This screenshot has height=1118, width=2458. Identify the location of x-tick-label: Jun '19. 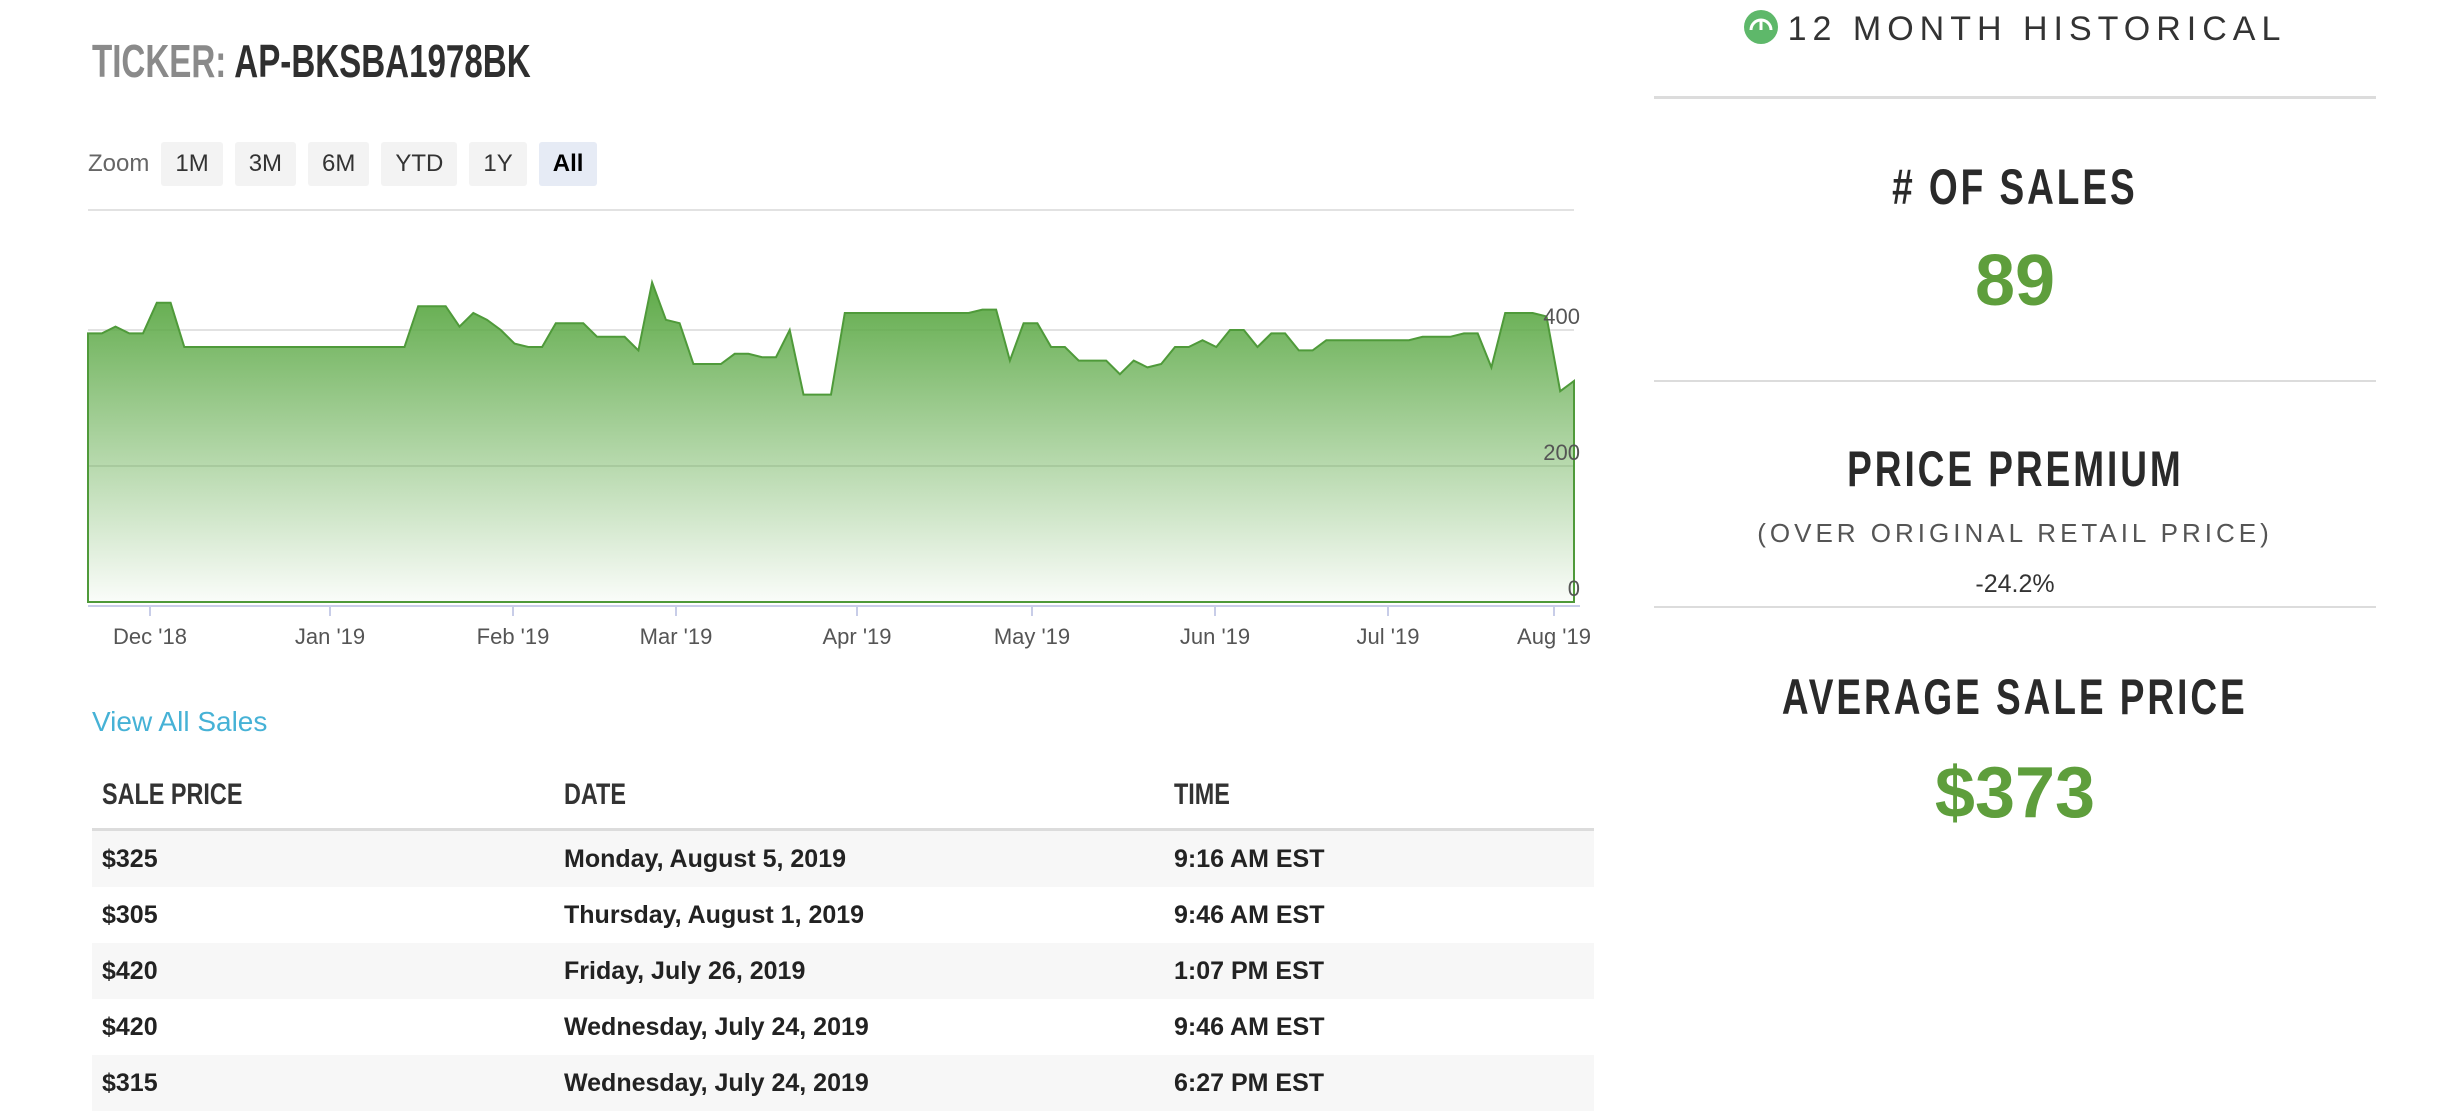
(1215, 636).